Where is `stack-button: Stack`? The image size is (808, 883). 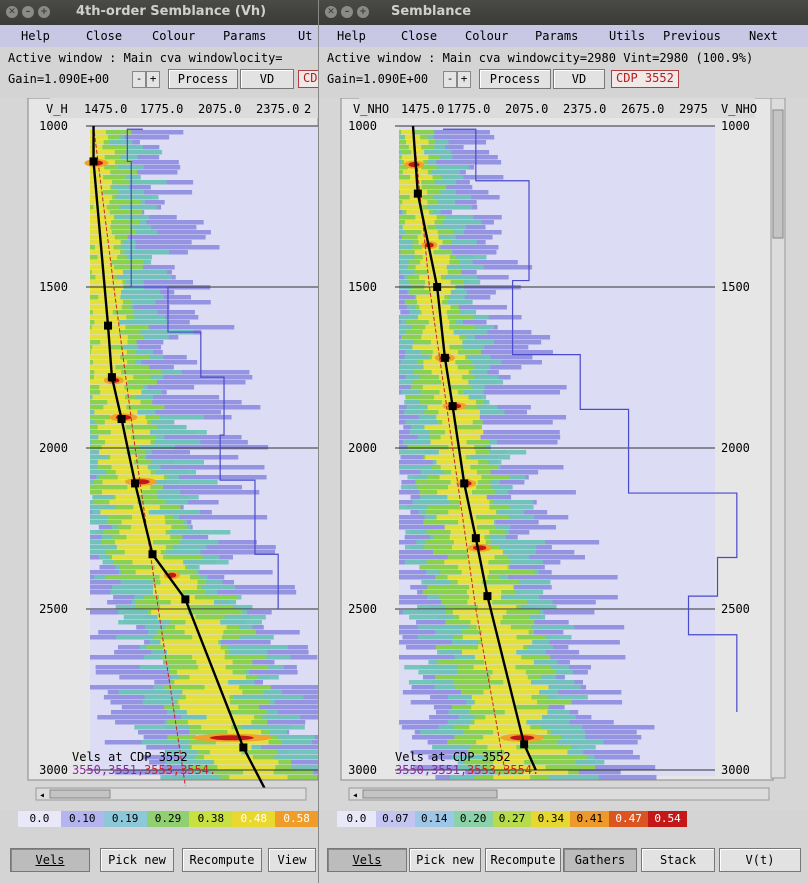
stack-button: Stack is located at coordinates (678, 860).